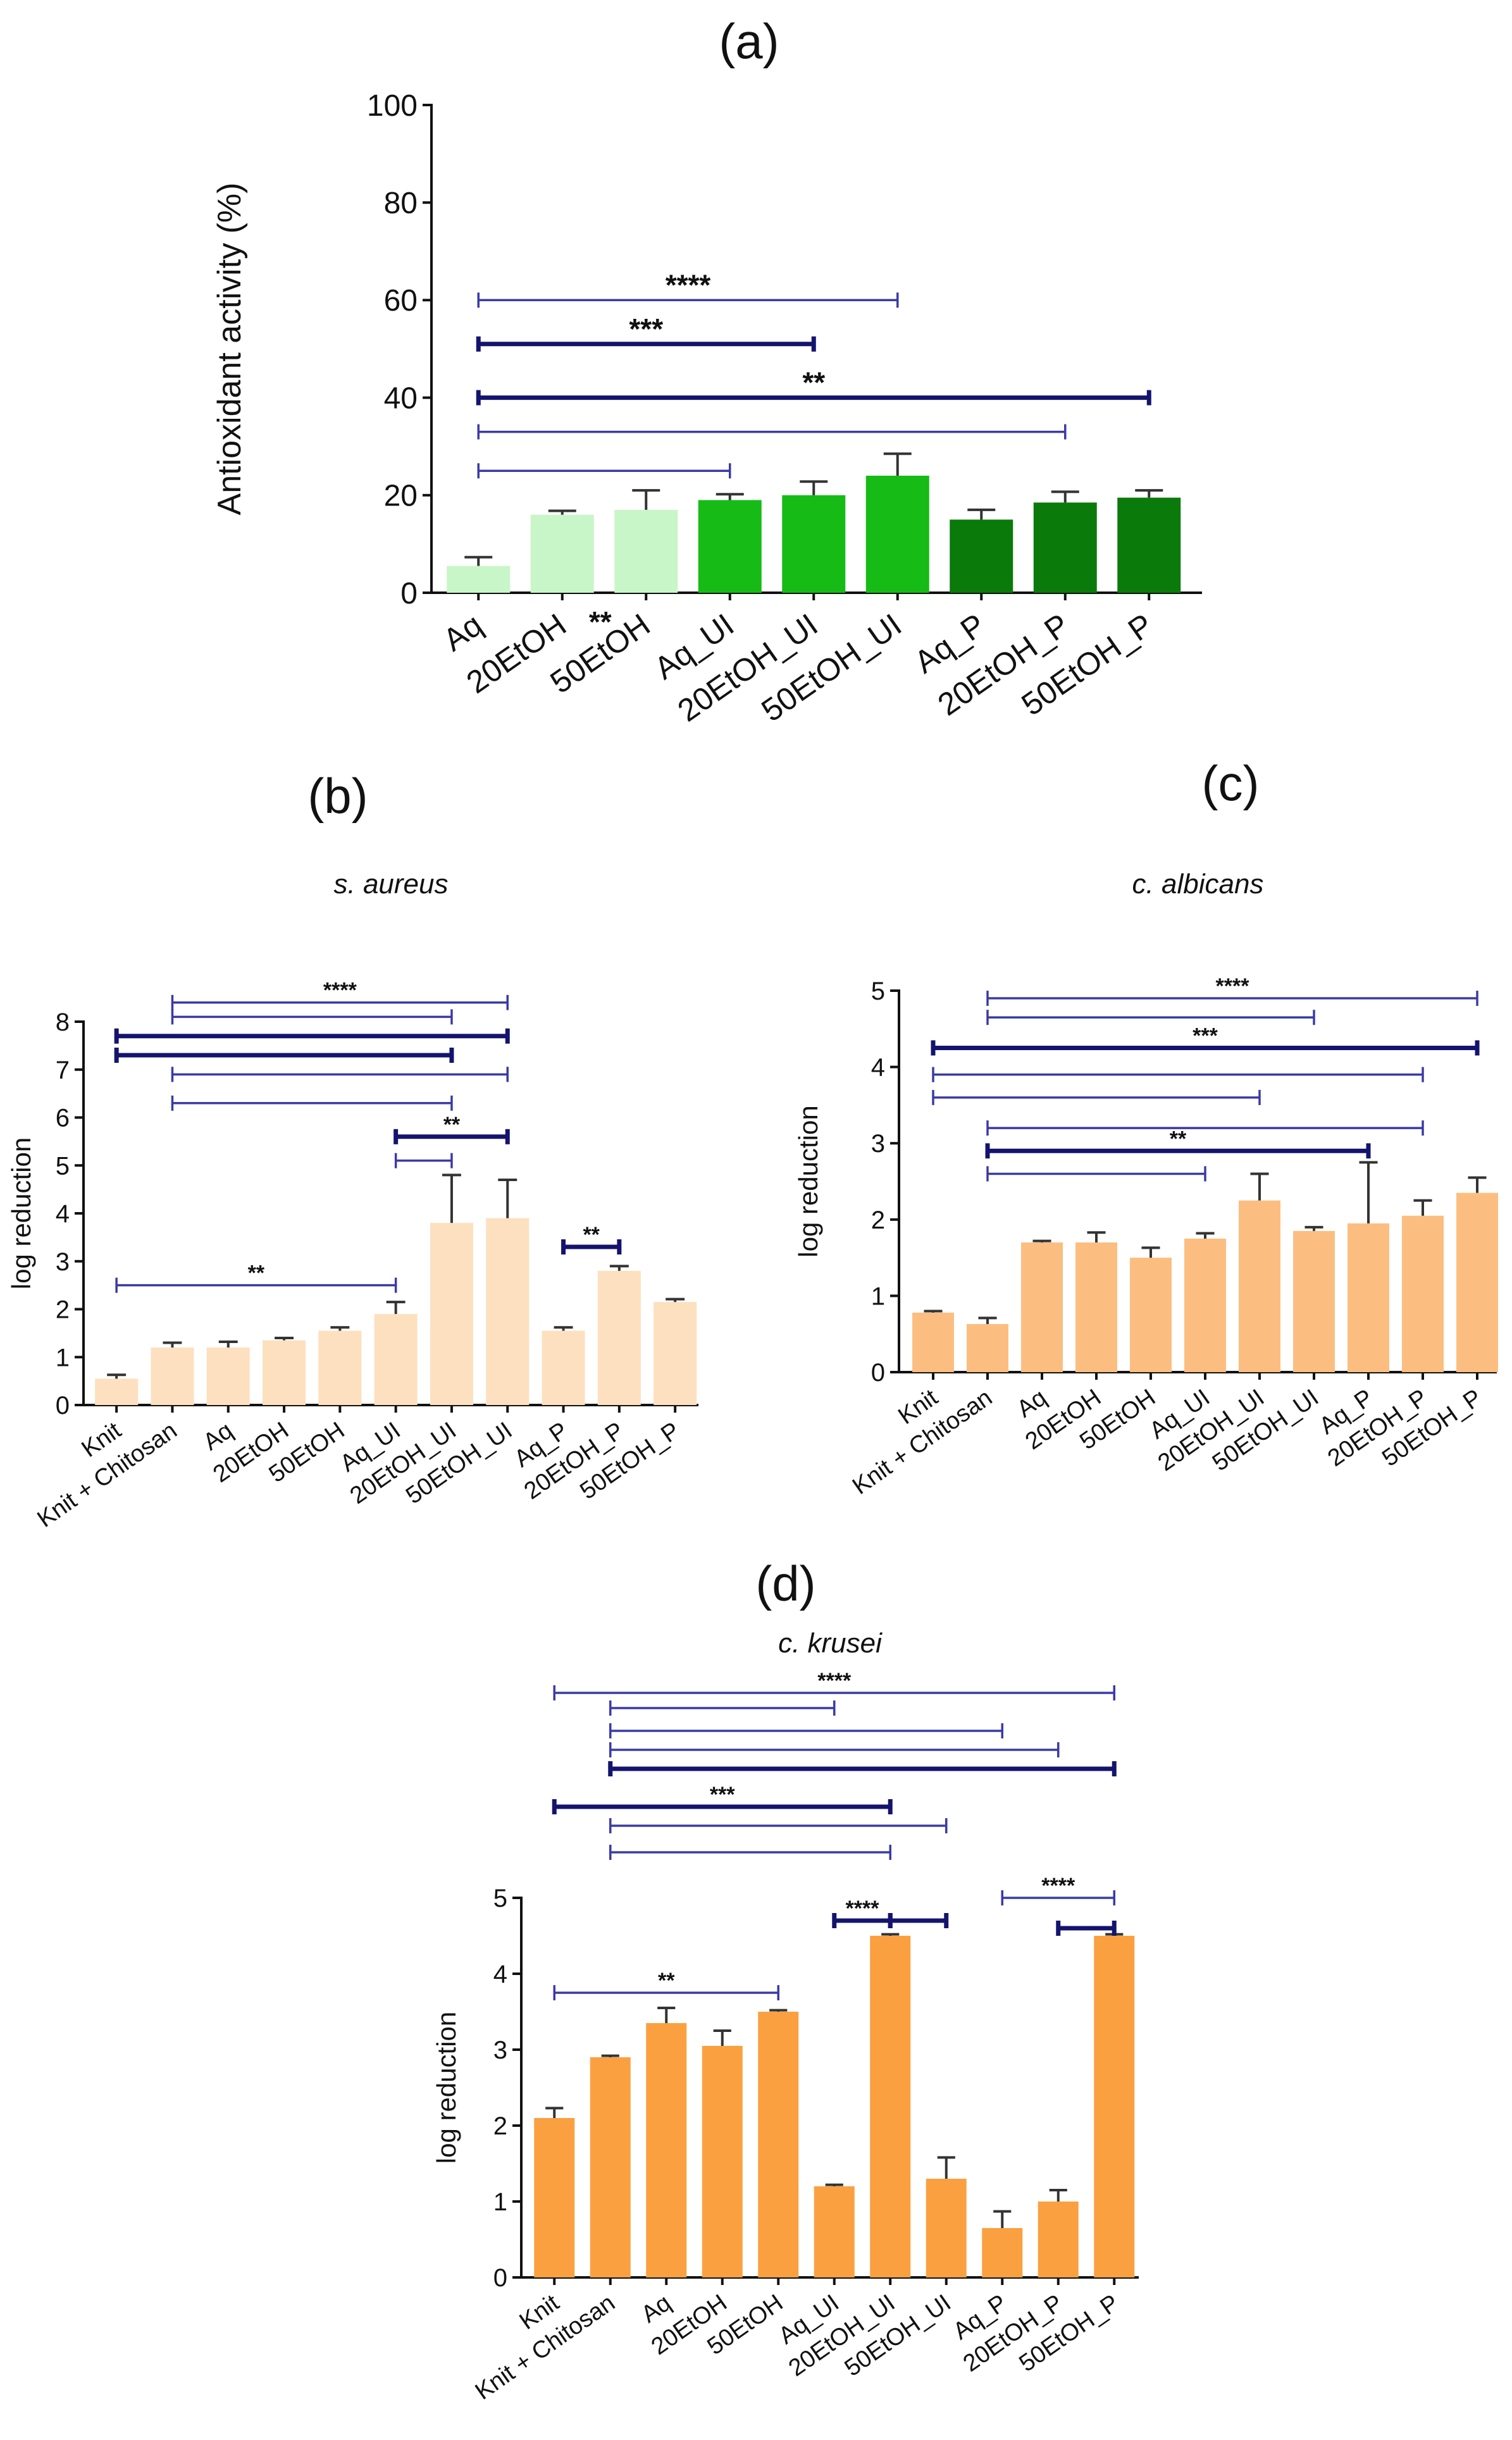  Describe the element at coordinates (63, 1070) in the screenshot. I see `y-tick-label: 7` at that location.